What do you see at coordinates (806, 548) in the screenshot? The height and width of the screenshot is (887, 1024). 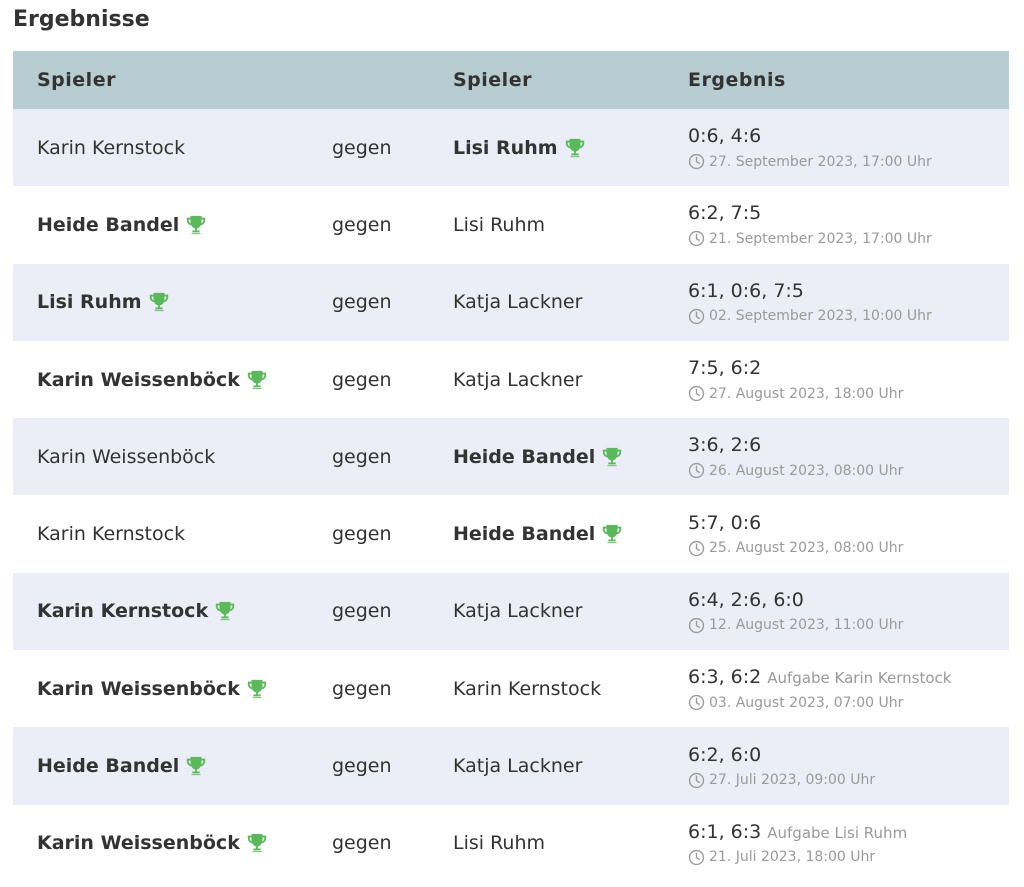 I see `date-text: 25. August 2023, 08:00 Uhr` at bounding box center [806, 548].